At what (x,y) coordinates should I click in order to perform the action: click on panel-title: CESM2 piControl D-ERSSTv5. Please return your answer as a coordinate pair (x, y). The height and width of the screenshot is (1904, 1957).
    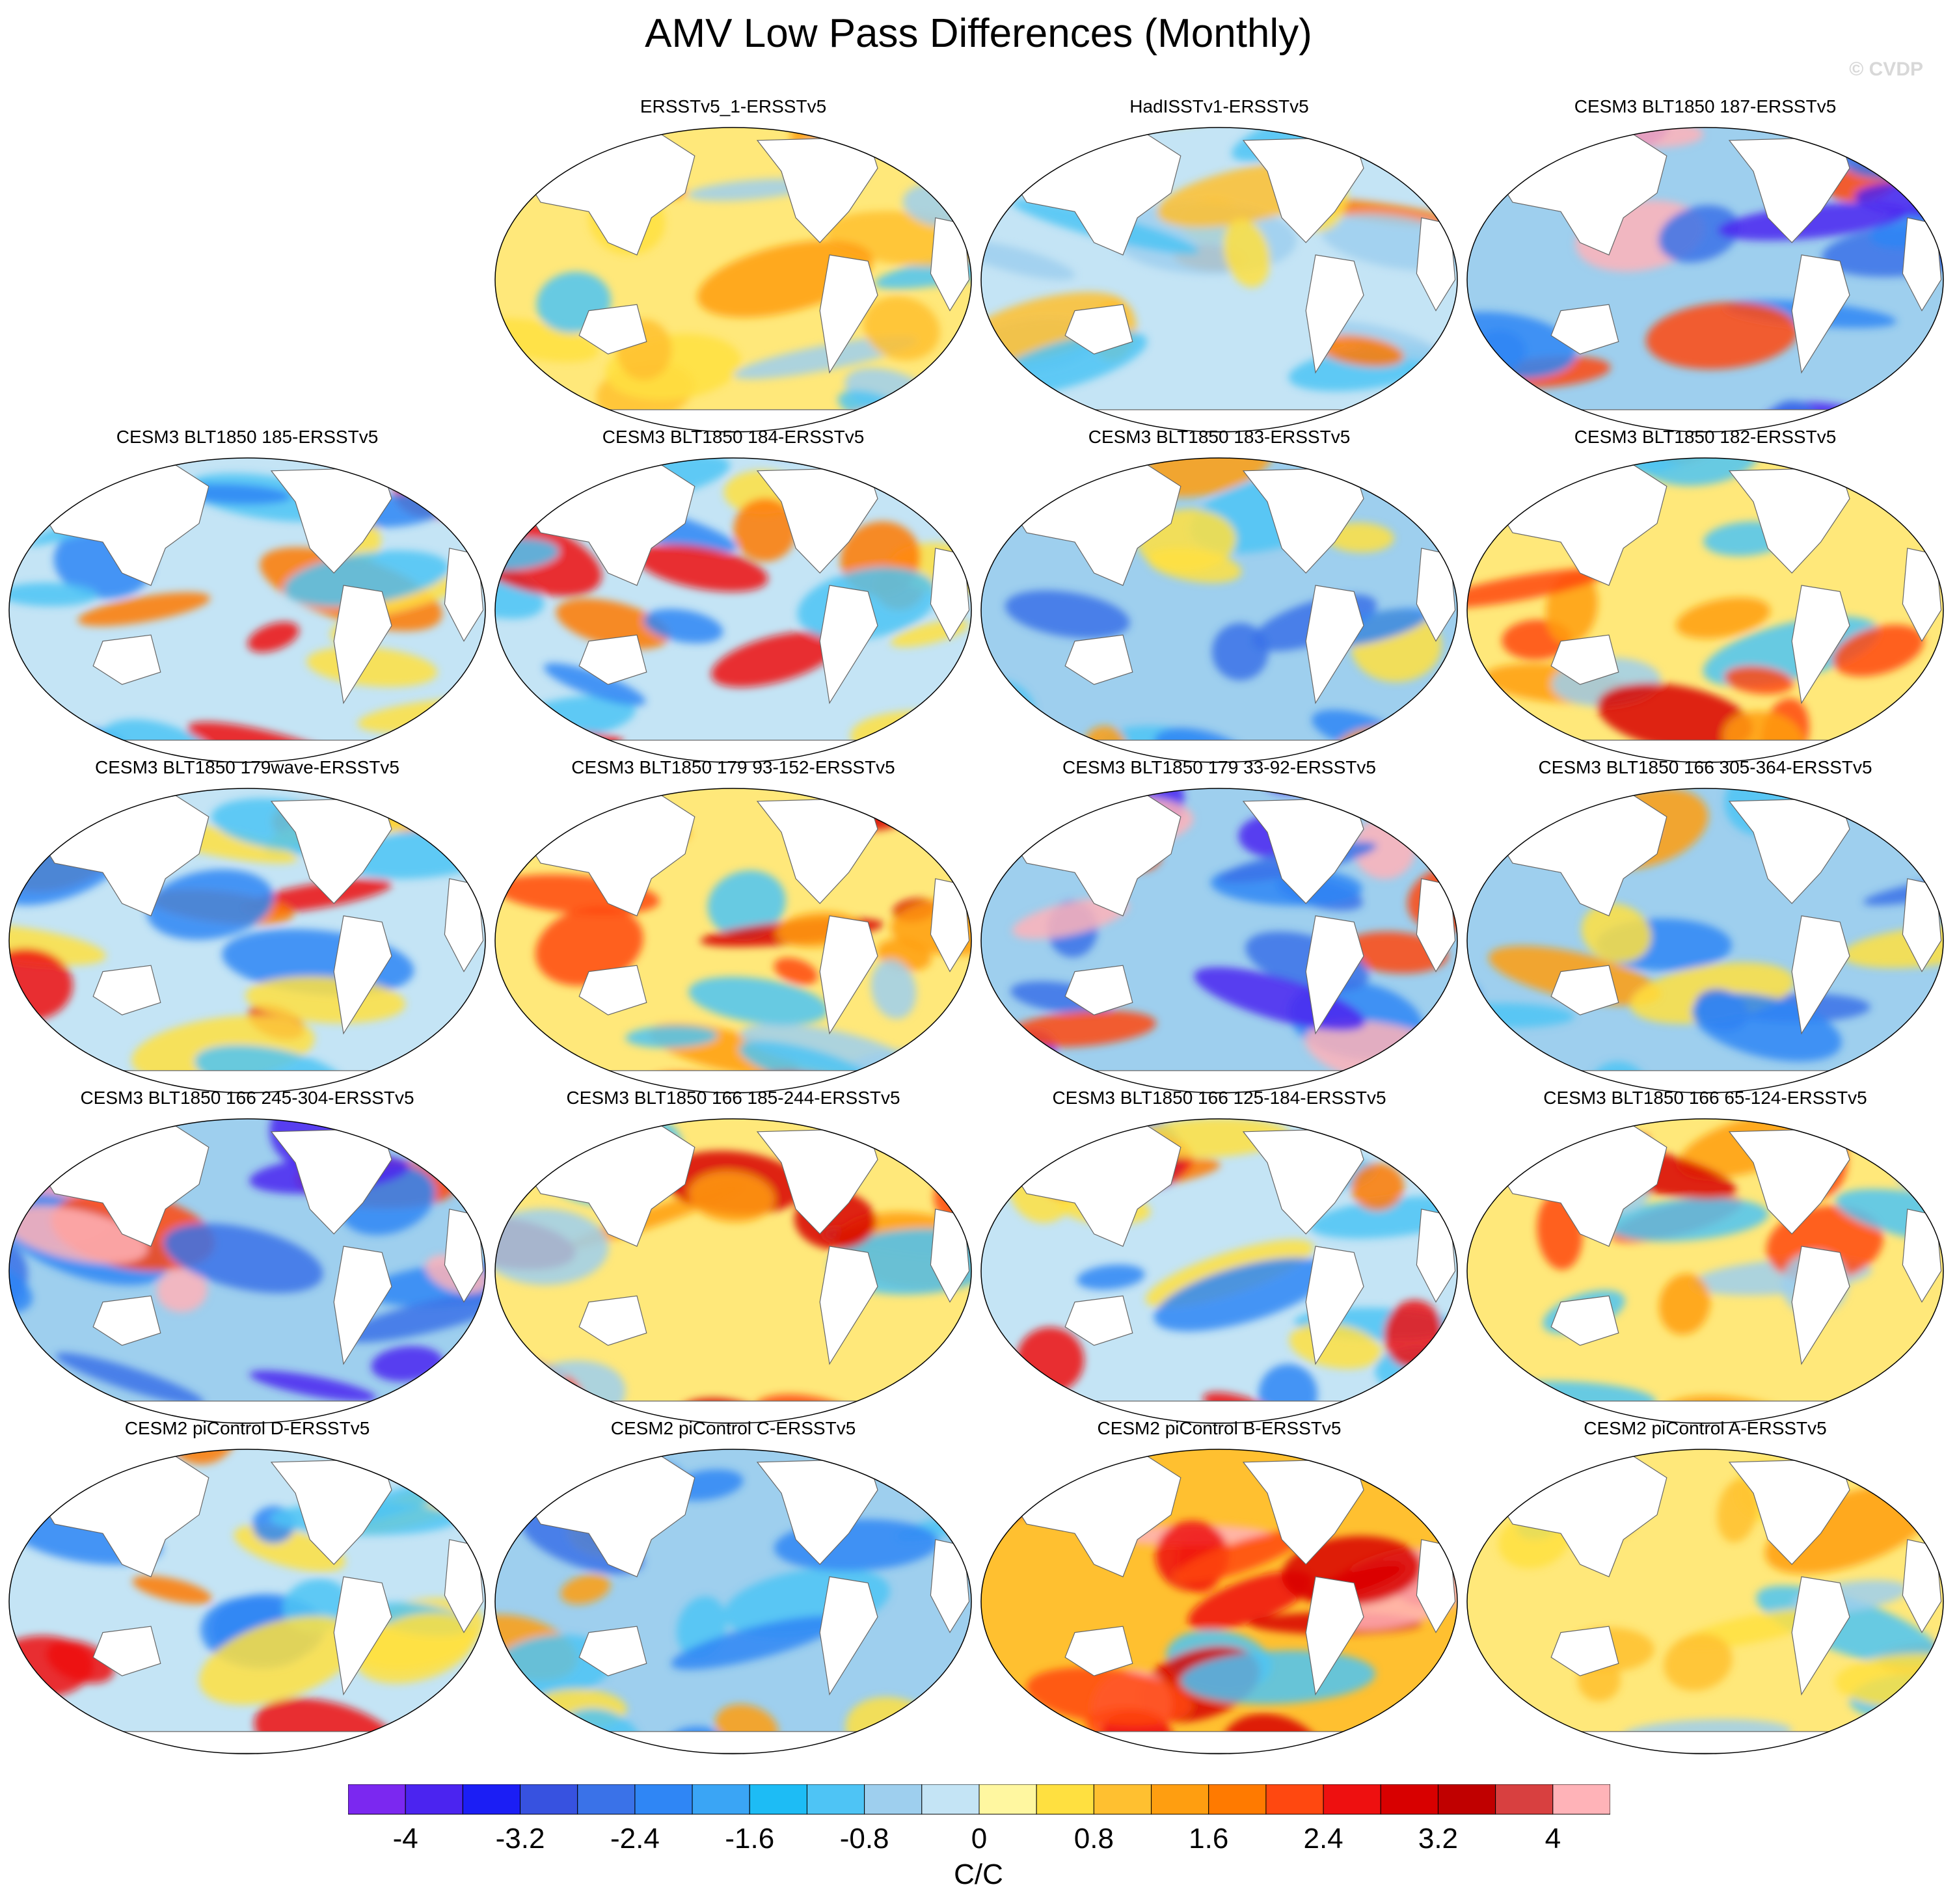
    Looking at the image, I should click on (247, 1428).